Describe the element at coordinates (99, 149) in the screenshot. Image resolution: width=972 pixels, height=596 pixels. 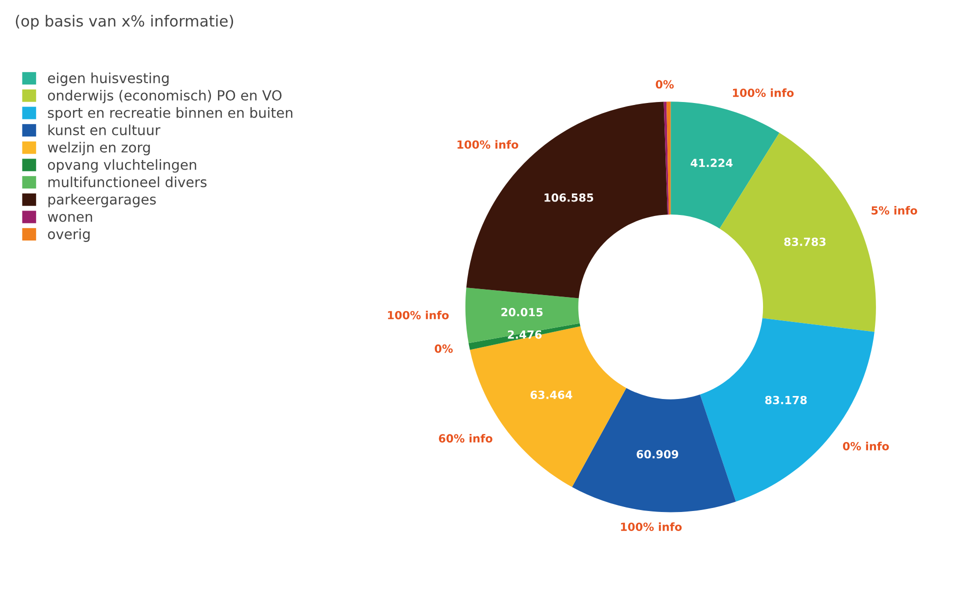
I see `legend-label: welzijn en zorg` at that location.